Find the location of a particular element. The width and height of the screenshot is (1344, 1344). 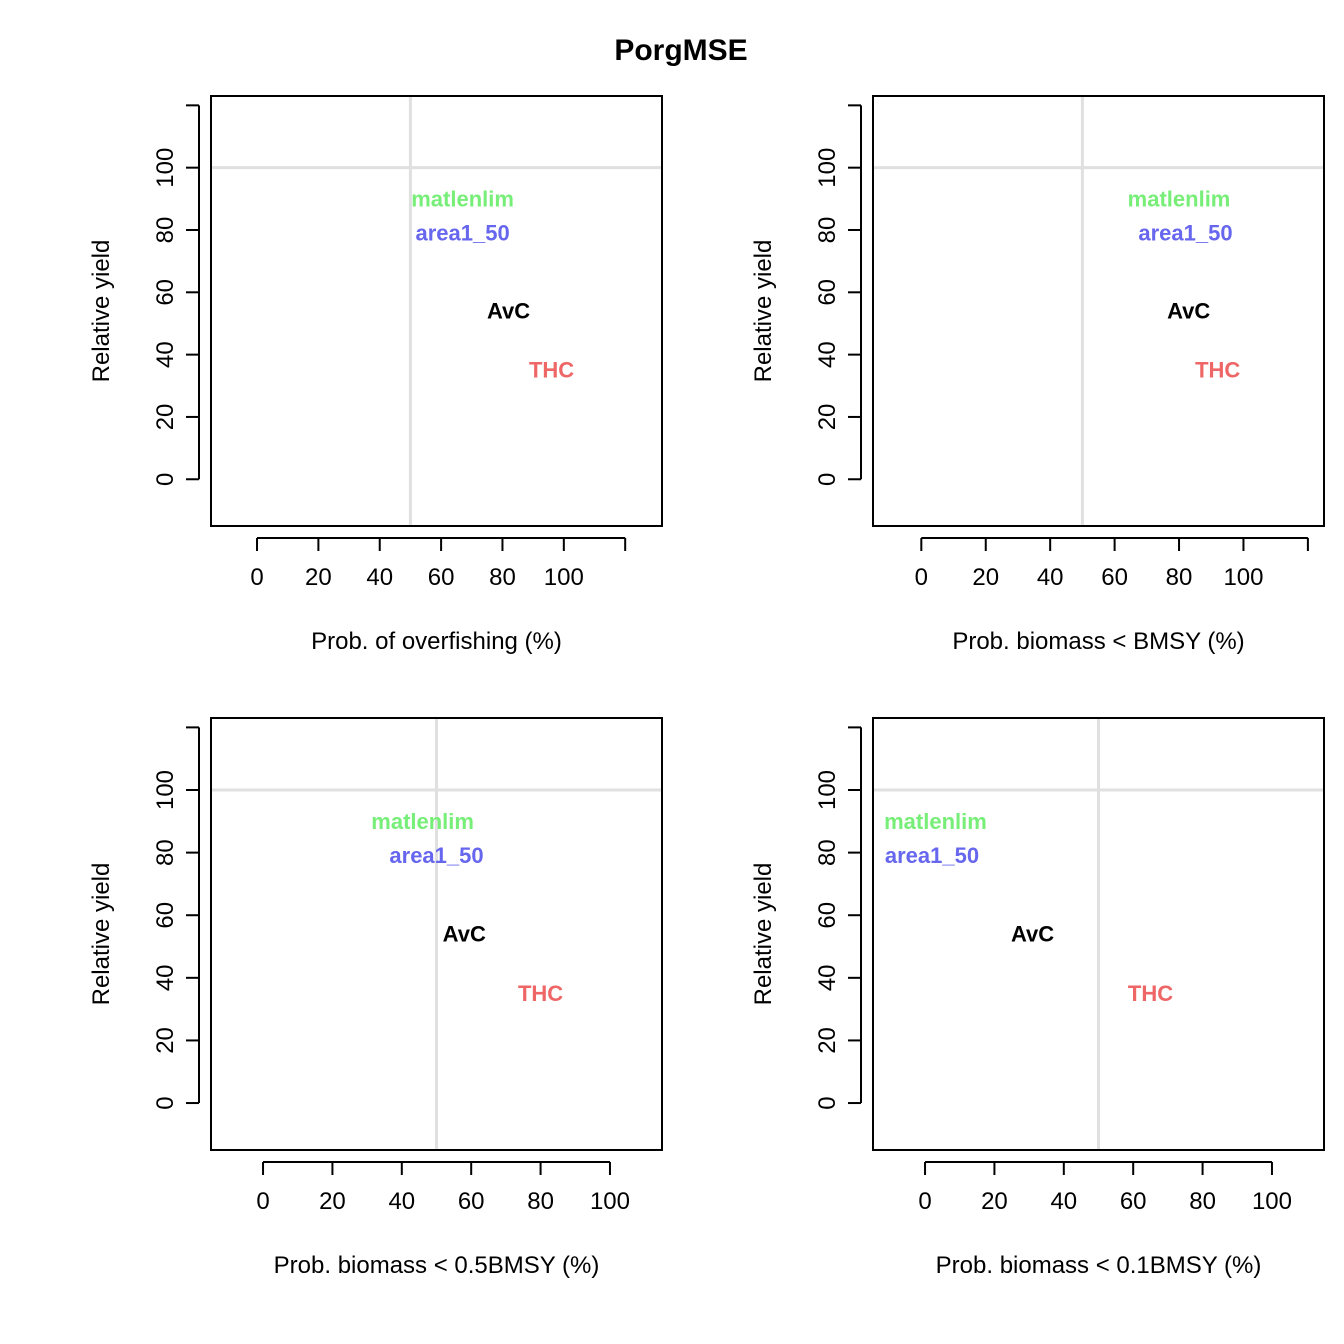

x-axis-title: Prob. biomass < 0.1BMSY (%) is located at coordinates (1099, 1265).